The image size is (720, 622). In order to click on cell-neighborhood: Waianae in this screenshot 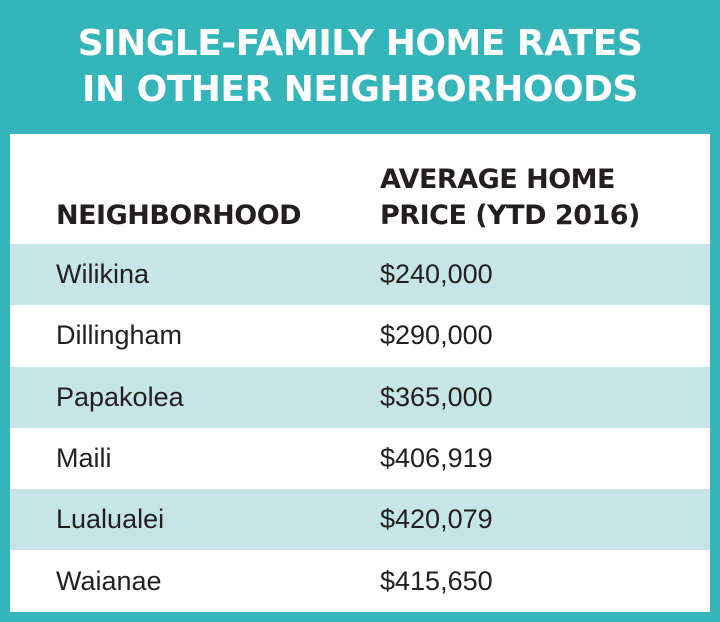, I will do `click(109, 580)`.